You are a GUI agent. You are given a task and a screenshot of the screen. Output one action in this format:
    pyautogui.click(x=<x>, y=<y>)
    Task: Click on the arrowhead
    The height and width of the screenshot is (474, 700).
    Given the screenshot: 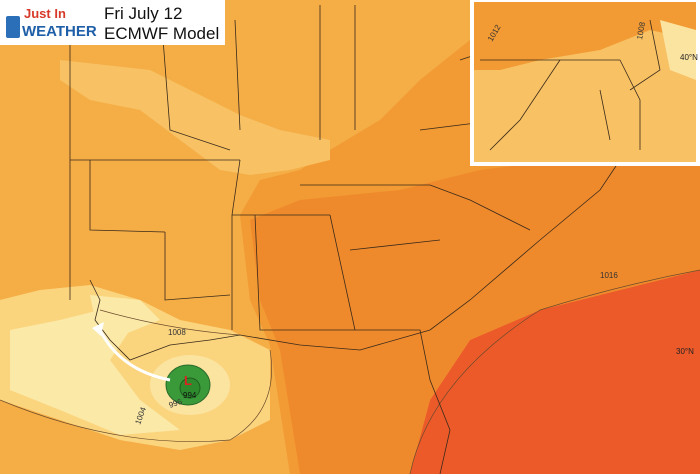 What is the action you would take?
    pyautogui.click(x=98, y=329)
    